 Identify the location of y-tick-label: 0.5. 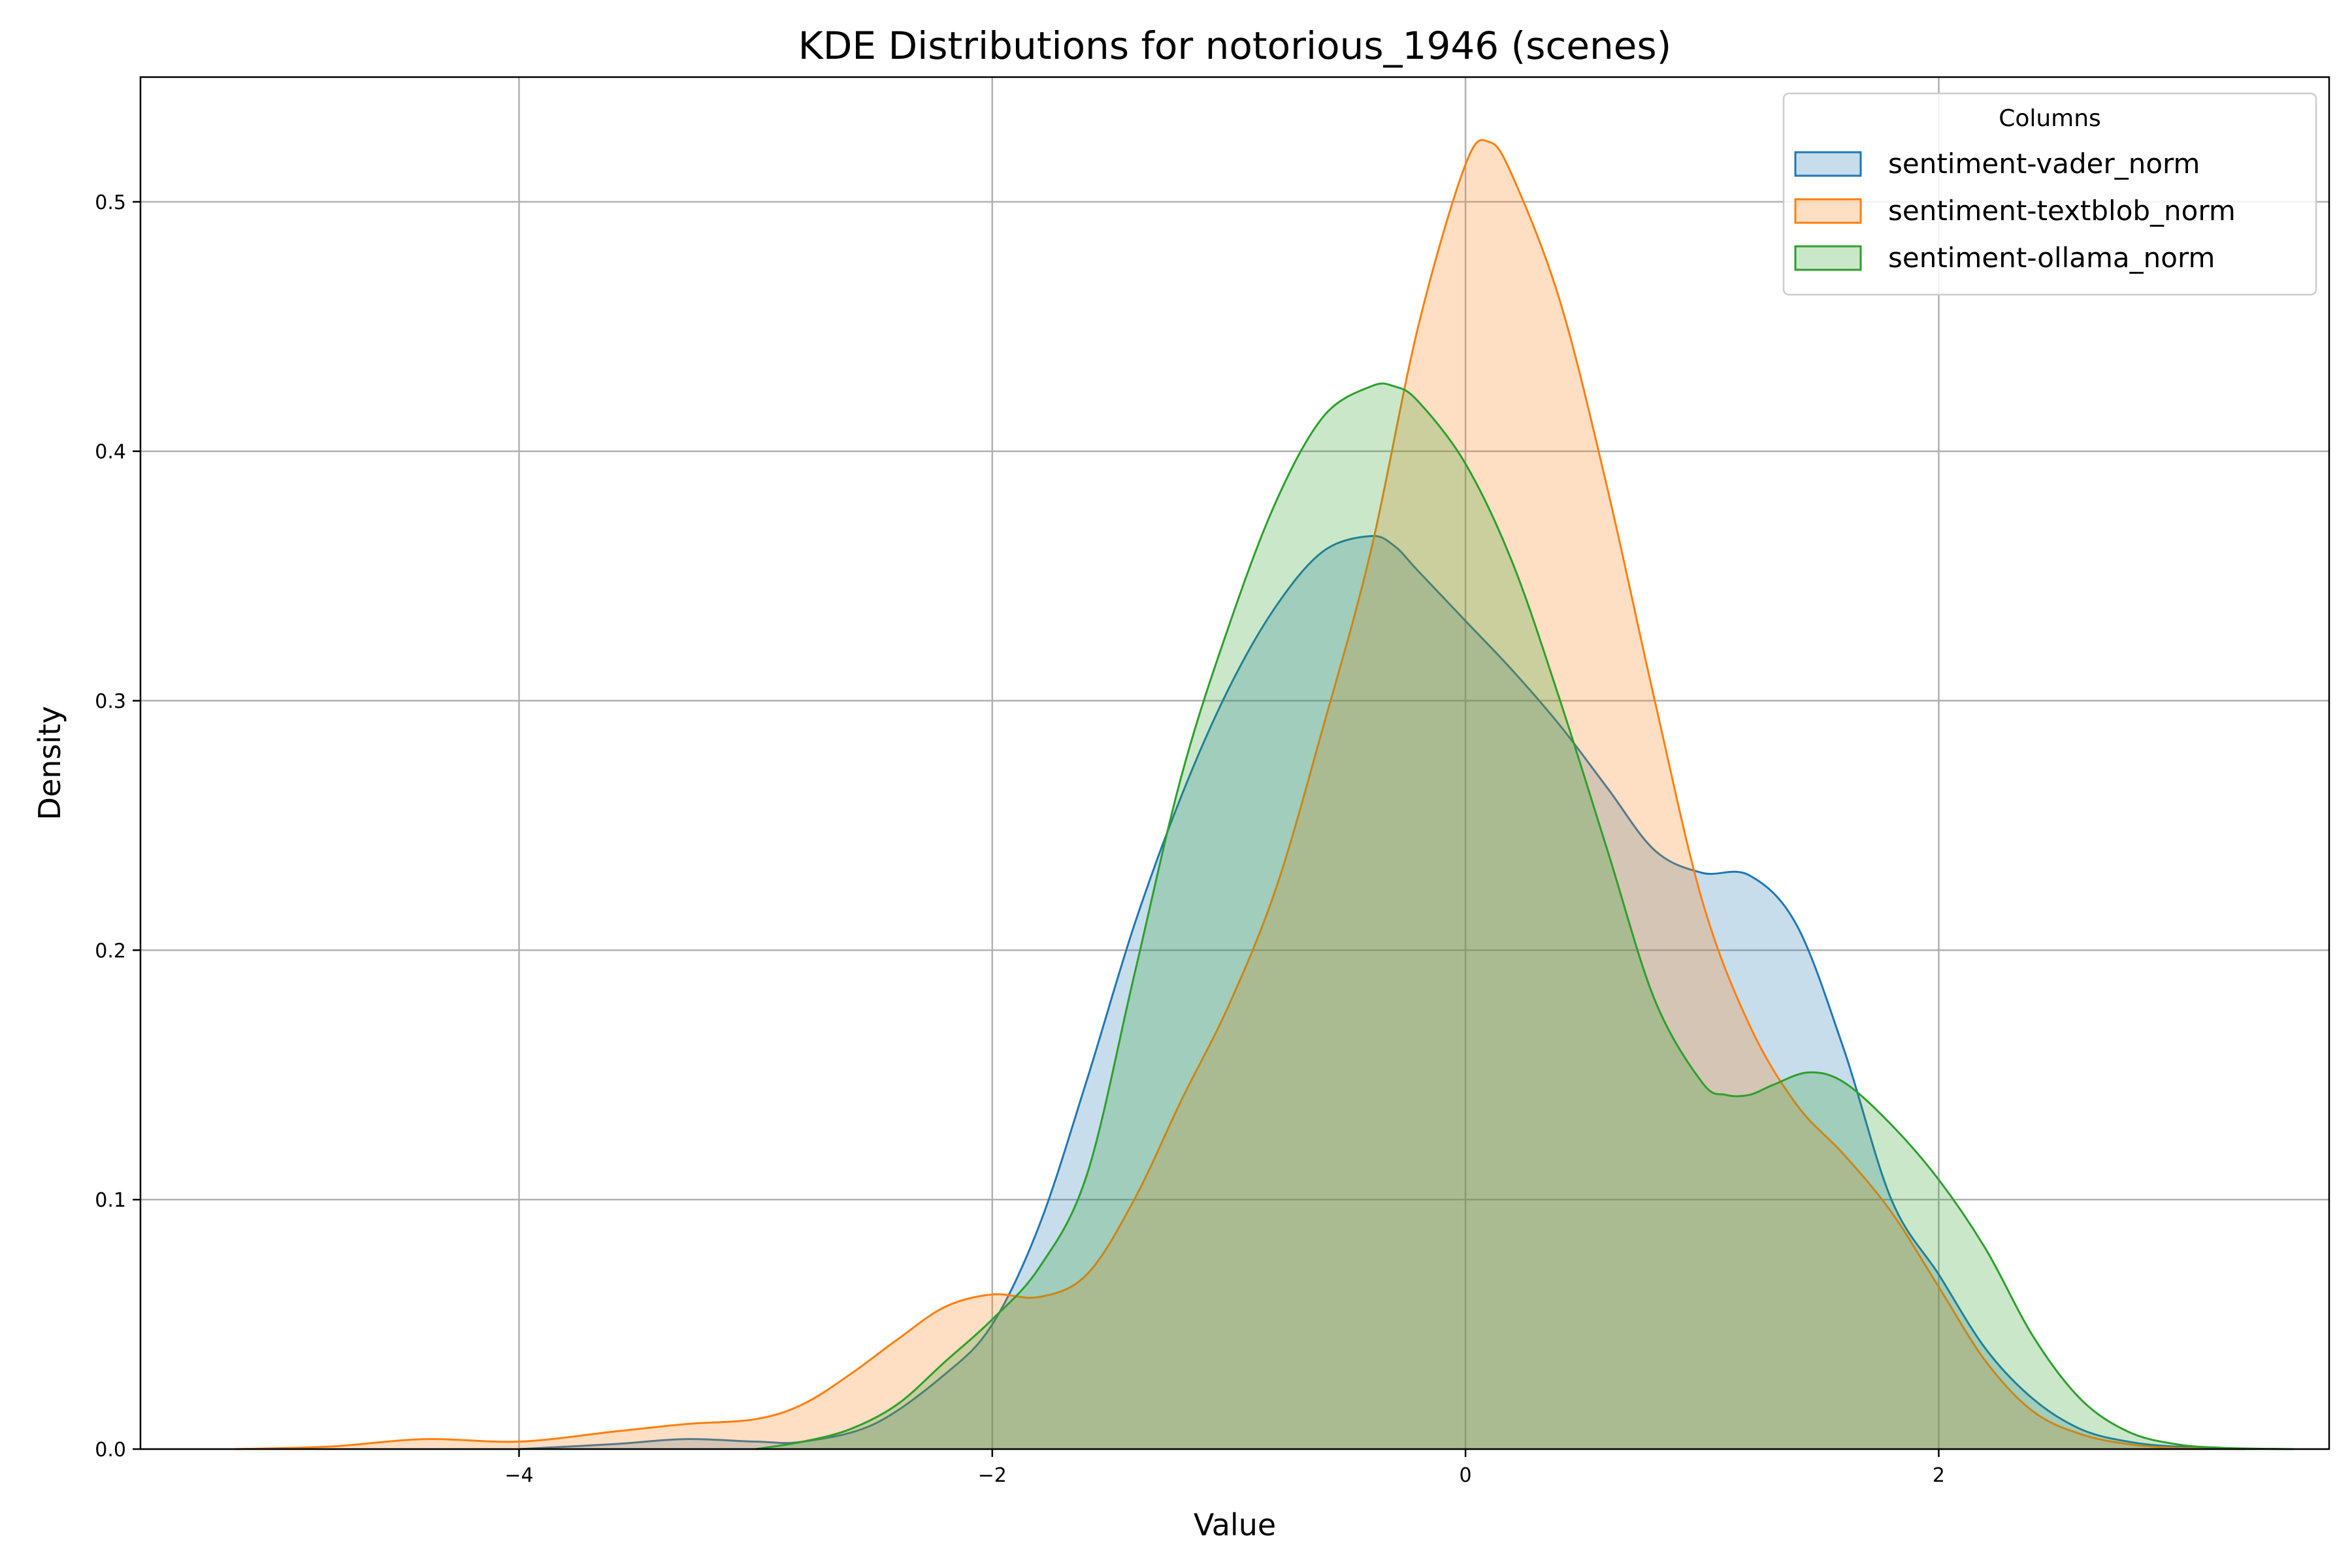
(110, 202).